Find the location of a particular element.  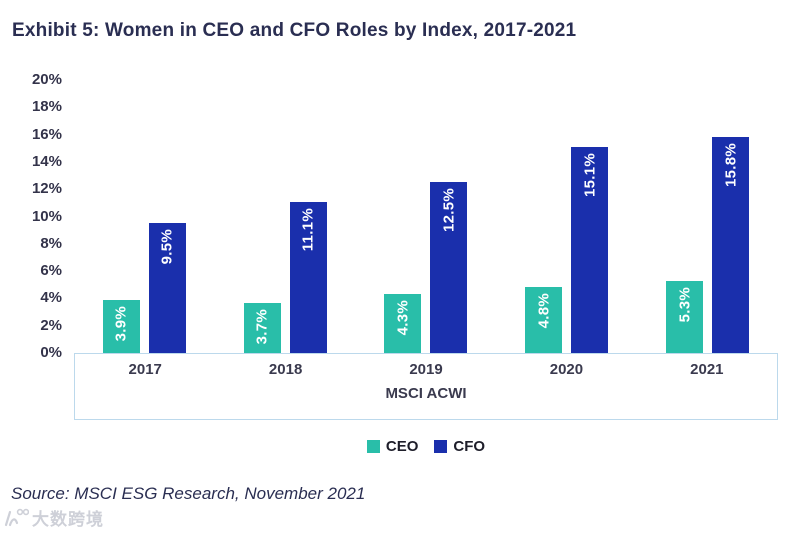

legend: CEO CFO is located at coordinates (426, 446).